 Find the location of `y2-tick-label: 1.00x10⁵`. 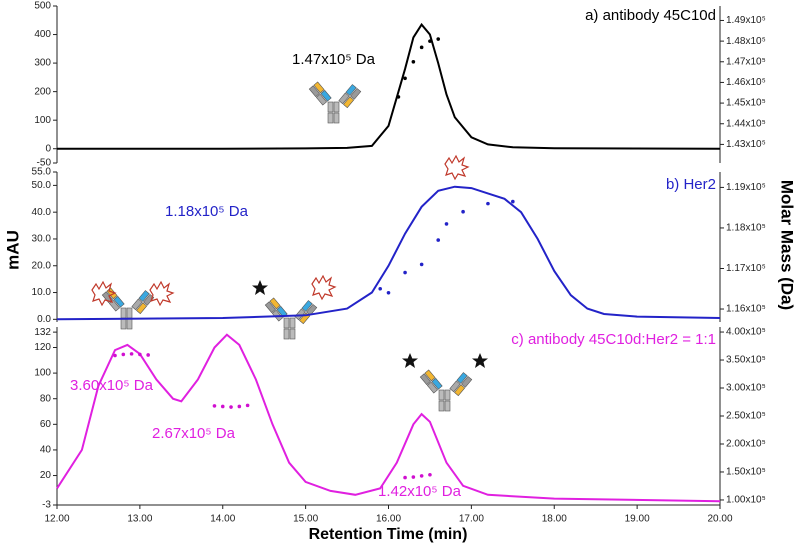

y2-tick-label: 1.00x10⁵ is located at coordinates (746, 500).